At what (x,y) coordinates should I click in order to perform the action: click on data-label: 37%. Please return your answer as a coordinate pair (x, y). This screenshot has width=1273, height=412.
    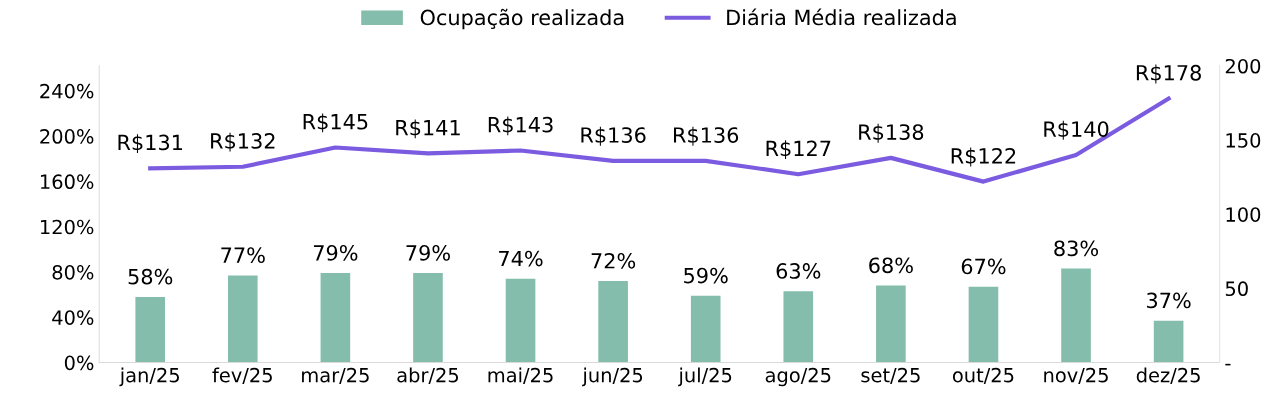
    Looking at the image, I should click on (1169, 300).